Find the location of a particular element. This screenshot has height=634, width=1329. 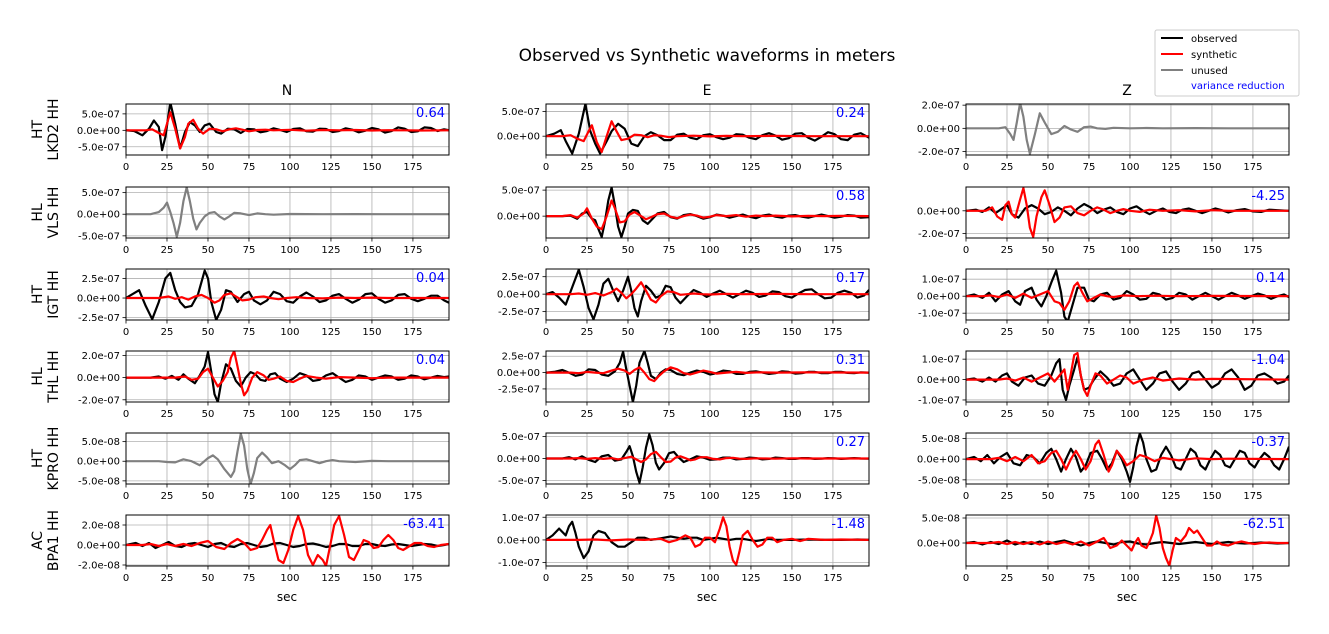

row-label-line: VLS HH is located at coordinates (54, 213).